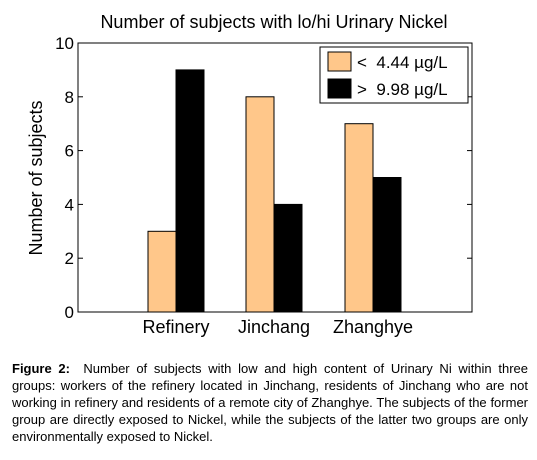 The image size is (537, 460). I want to click on y-tick-label-0: 0, so click(69, 312).